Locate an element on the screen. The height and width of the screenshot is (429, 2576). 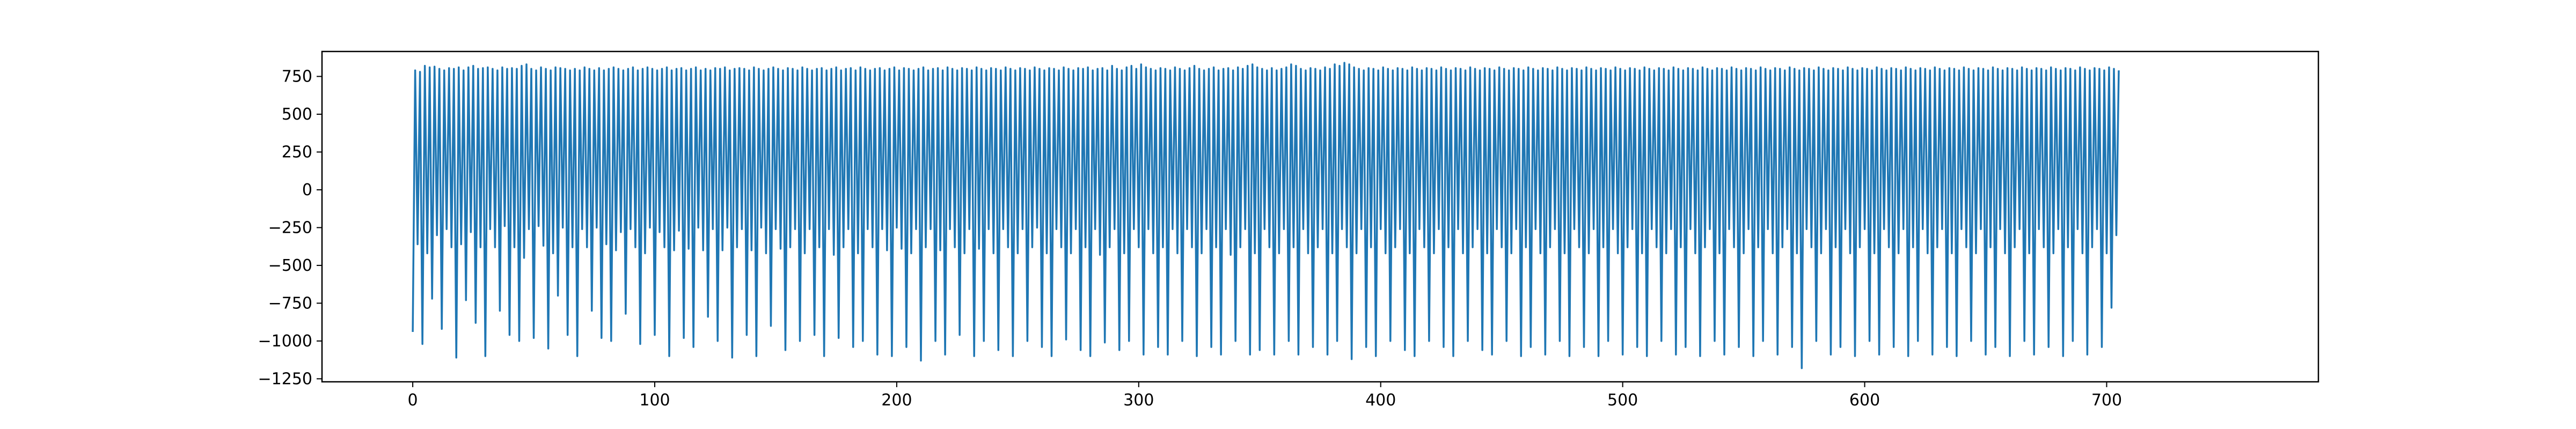
x-axis: 0 100 200 300 400 500 600 700 is located at coordinates (1265, 396).